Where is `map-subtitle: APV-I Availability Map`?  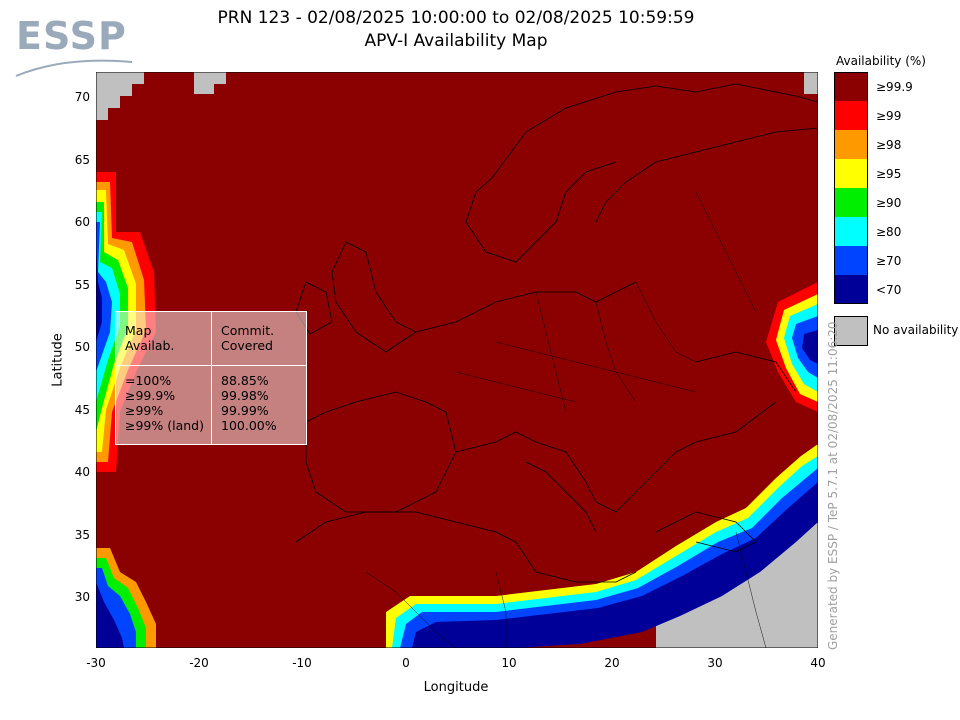 map-subtitle: APV-I Availability Map is located at coordinates (456, 41).